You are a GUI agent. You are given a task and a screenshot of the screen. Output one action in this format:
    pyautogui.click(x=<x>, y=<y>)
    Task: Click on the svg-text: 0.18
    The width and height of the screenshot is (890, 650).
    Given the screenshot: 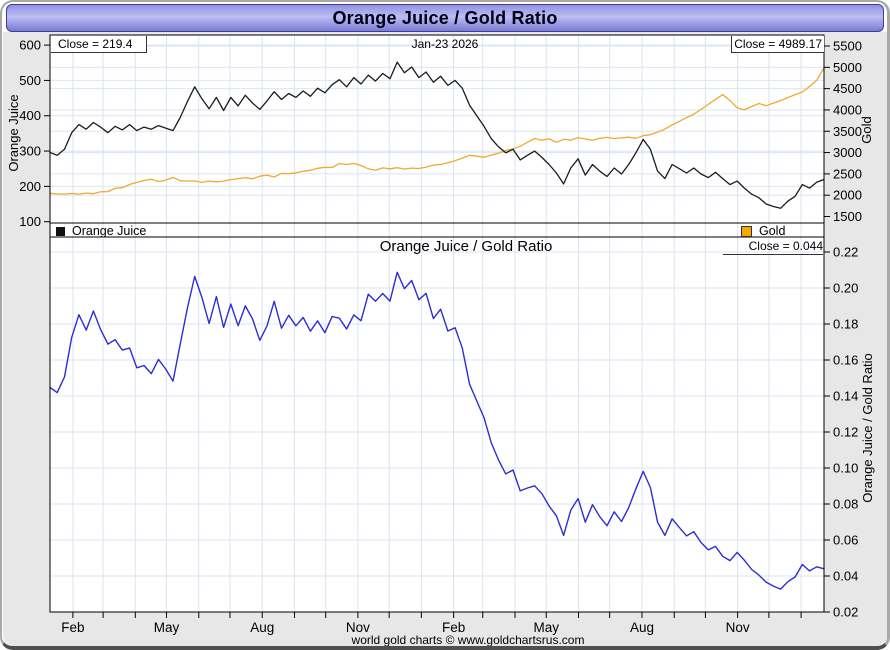 What is the action you would take?
    pyautogui.click(x=845, y=324)
    